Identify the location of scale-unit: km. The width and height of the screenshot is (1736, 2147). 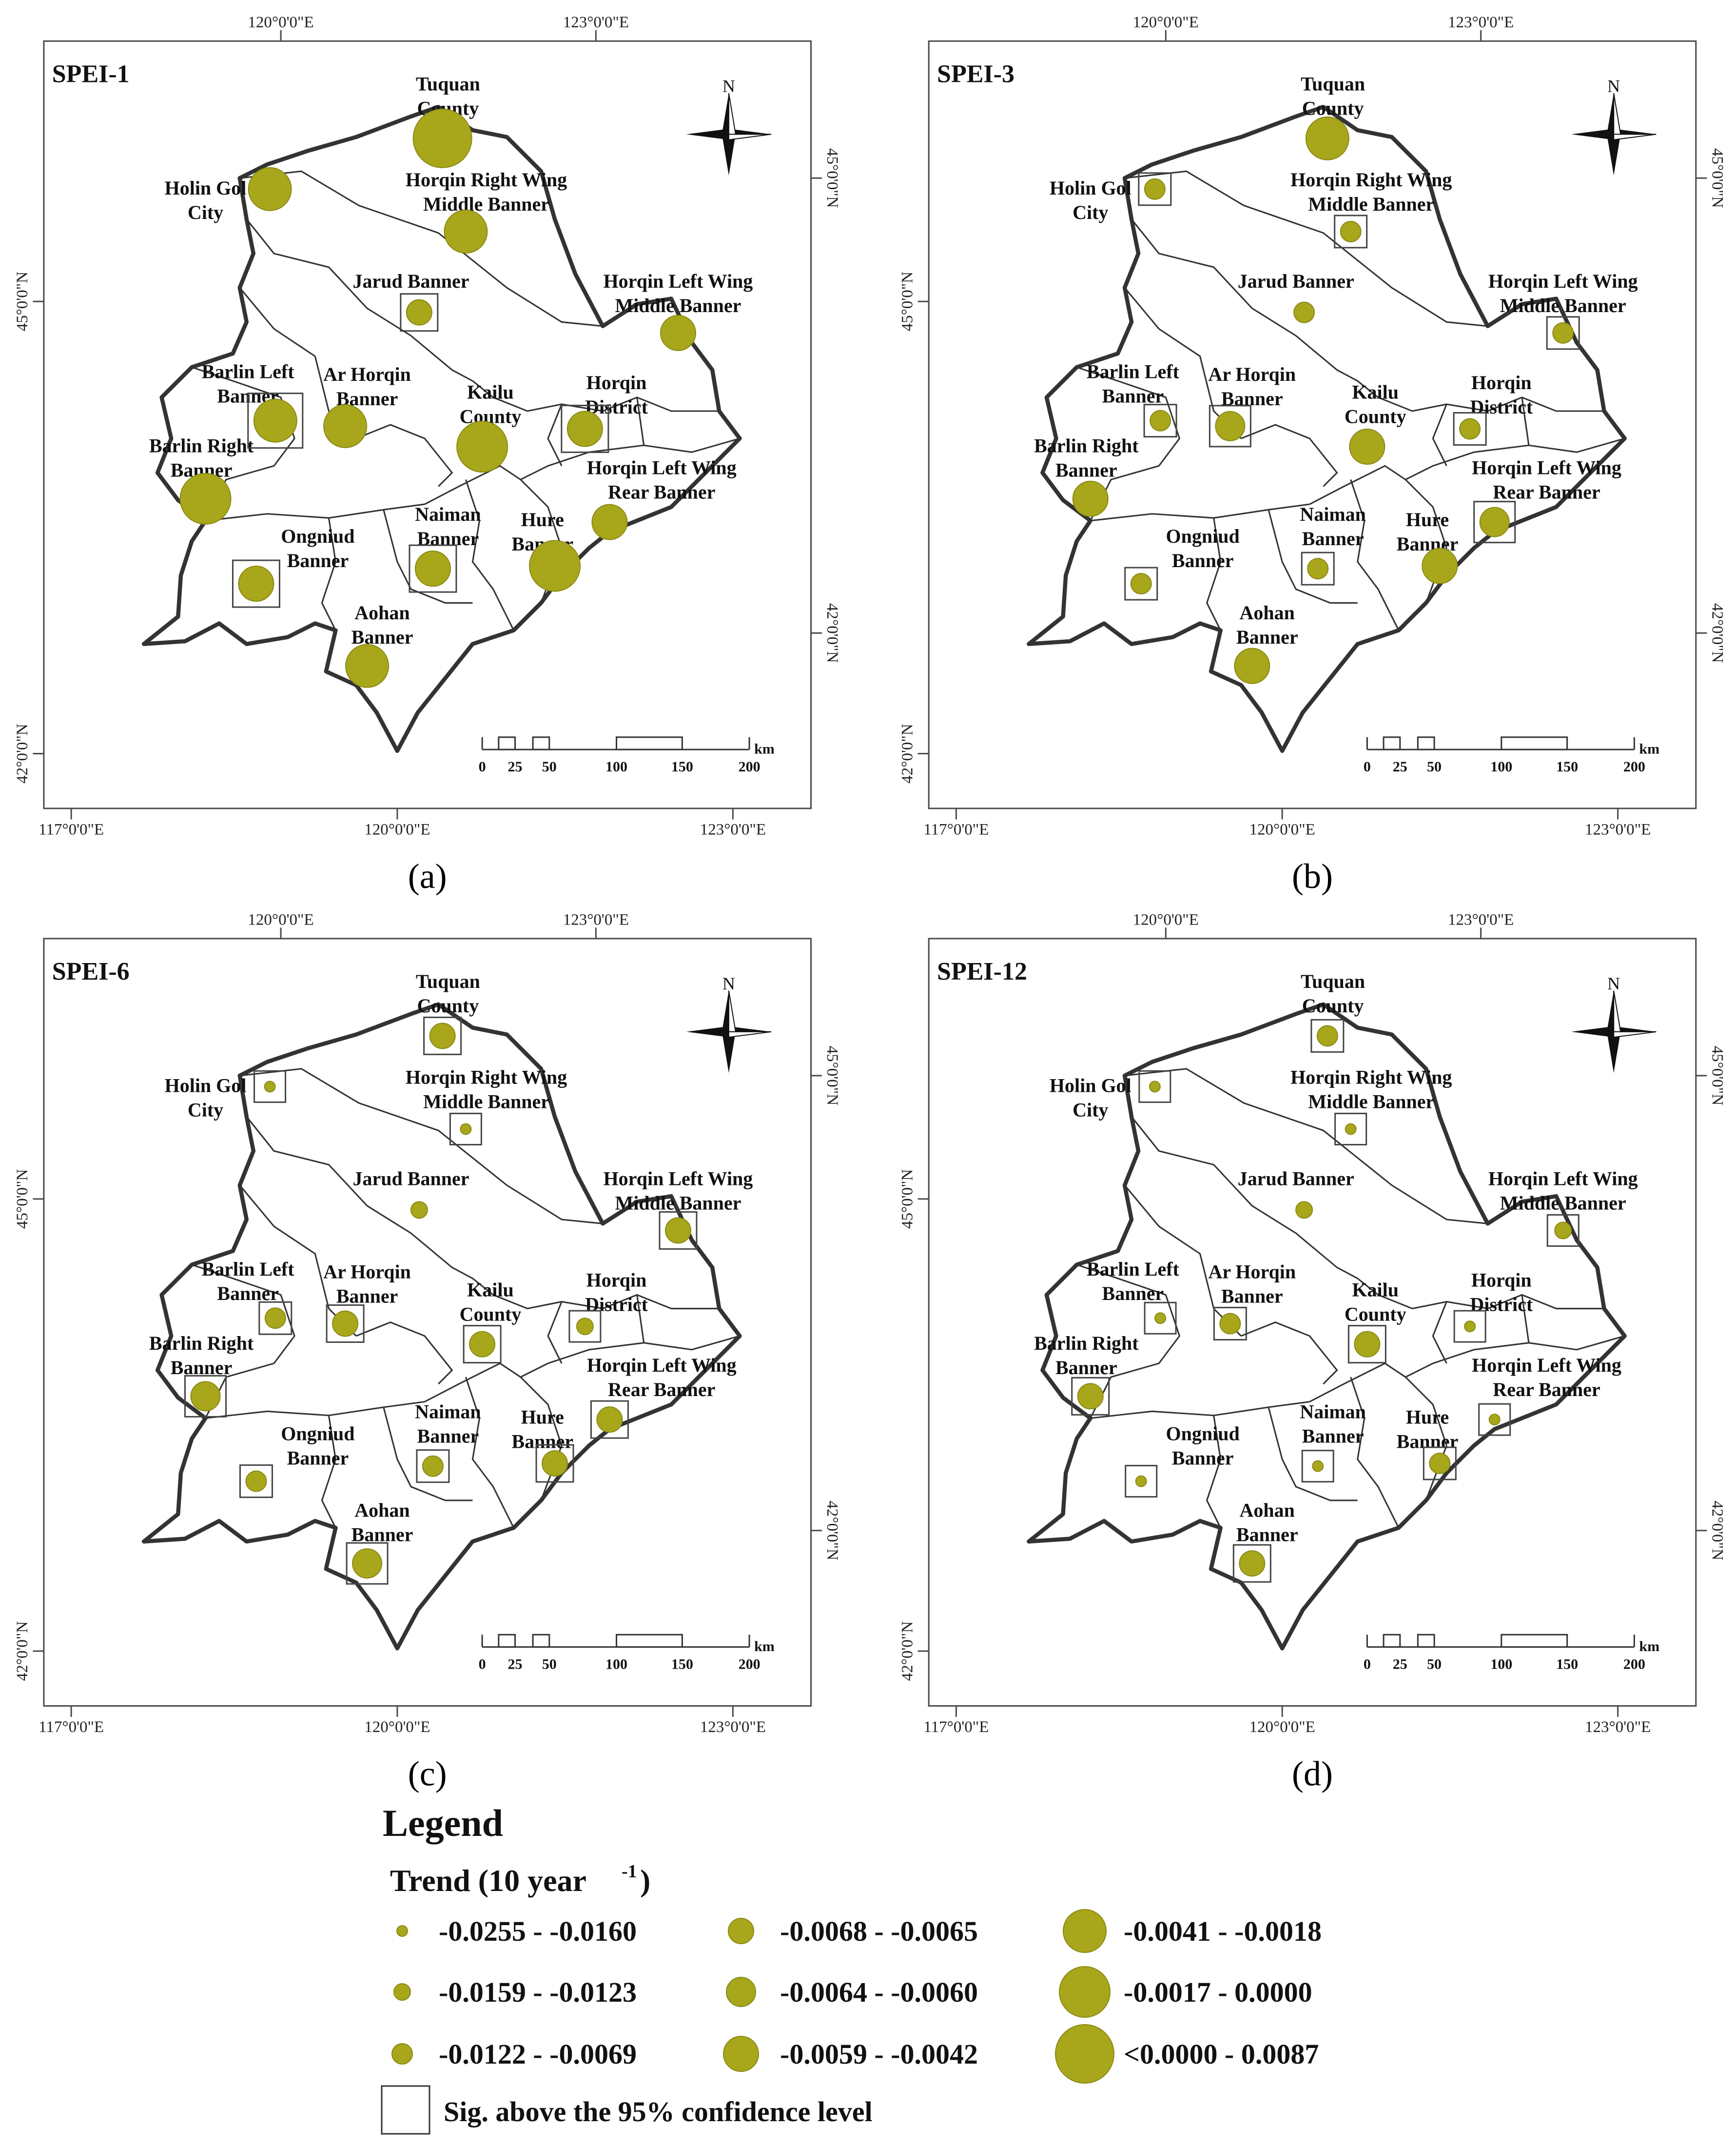
(764, 1646).